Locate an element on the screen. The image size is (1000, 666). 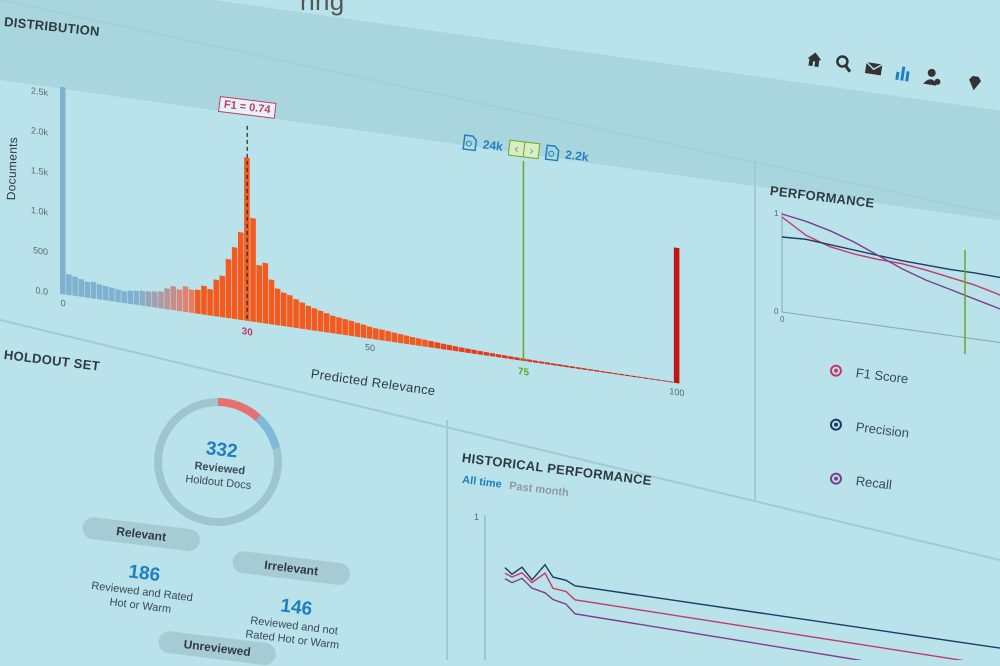
mail-icon is located at coordinates (873, 68).